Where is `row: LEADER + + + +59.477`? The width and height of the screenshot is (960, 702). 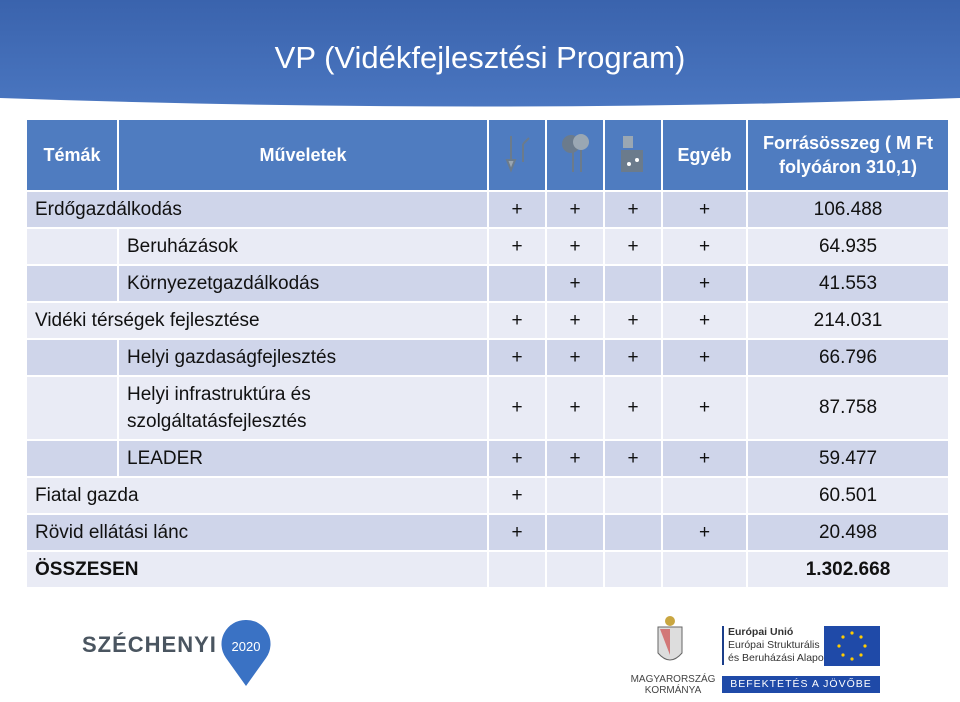 row: LEADER + + + +59.477 is located at coordinates (487, 458).